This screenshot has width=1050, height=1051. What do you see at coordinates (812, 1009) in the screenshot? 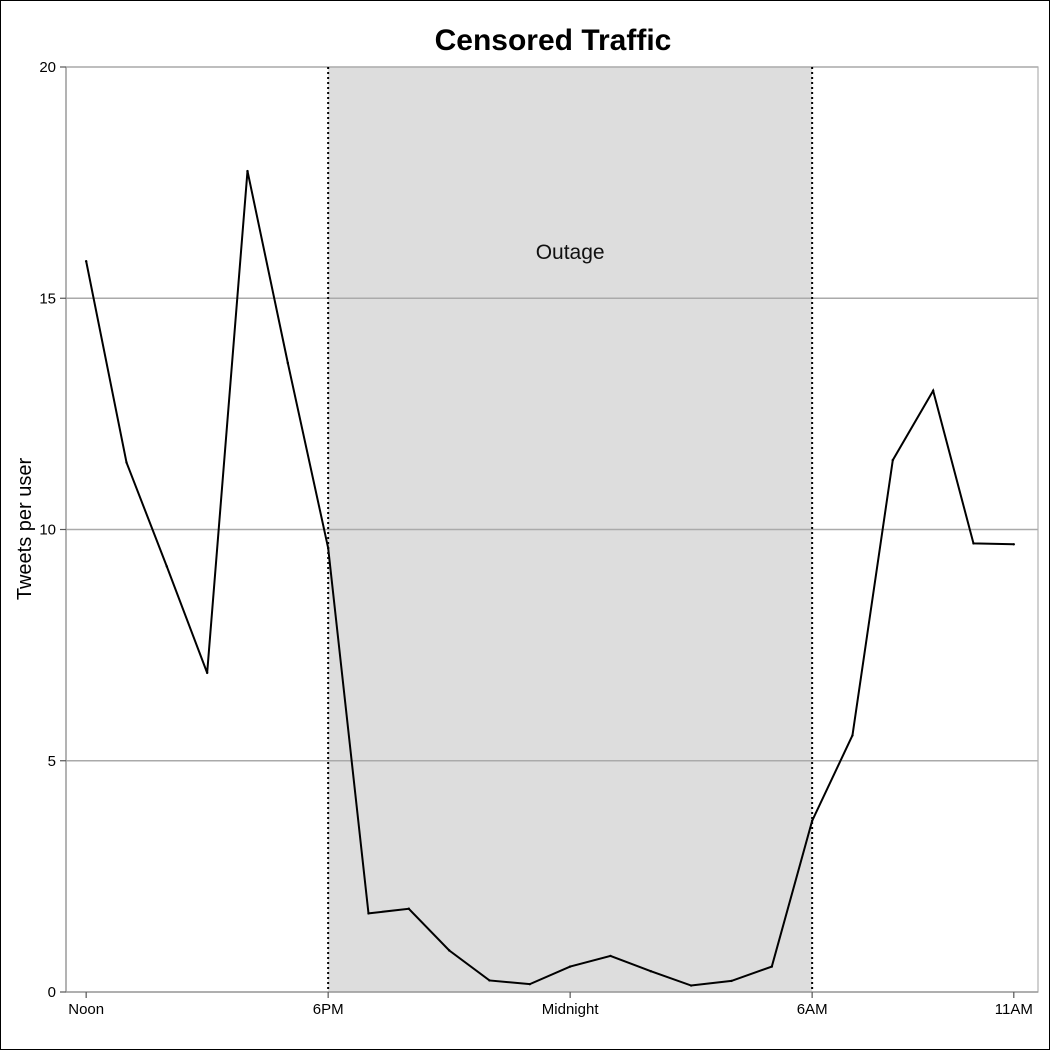
I see `x-tick-label-18: 6AM` at bounding box center [812, 1009].